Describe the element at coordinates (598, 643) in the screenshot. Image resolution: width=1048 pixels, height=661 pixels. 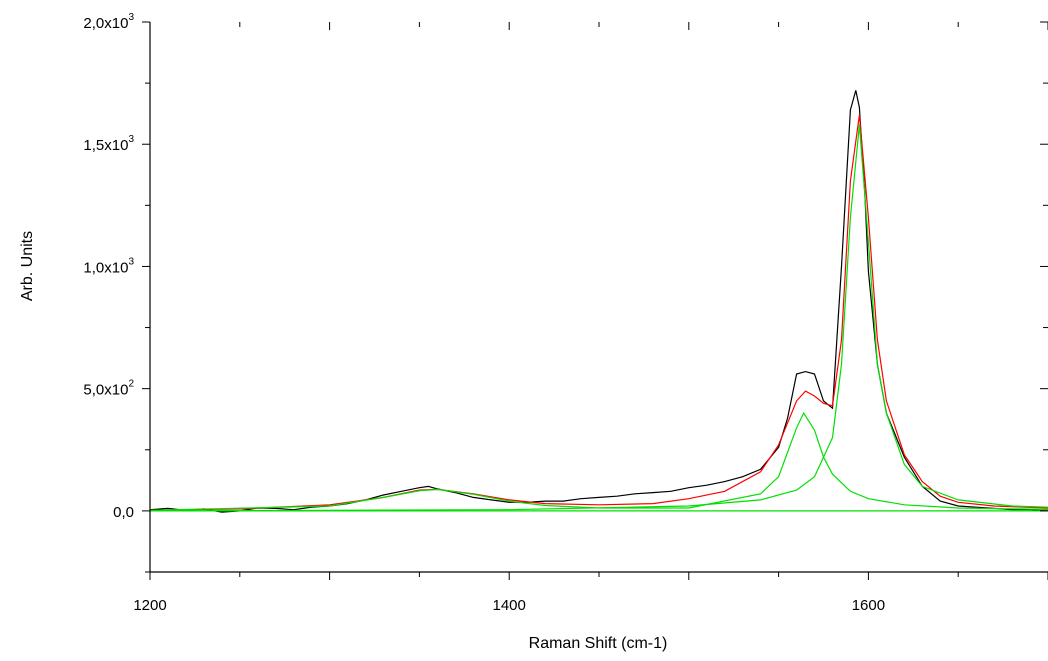
I see `x-axis-title: Raman Shift (cm-1)` at that location.